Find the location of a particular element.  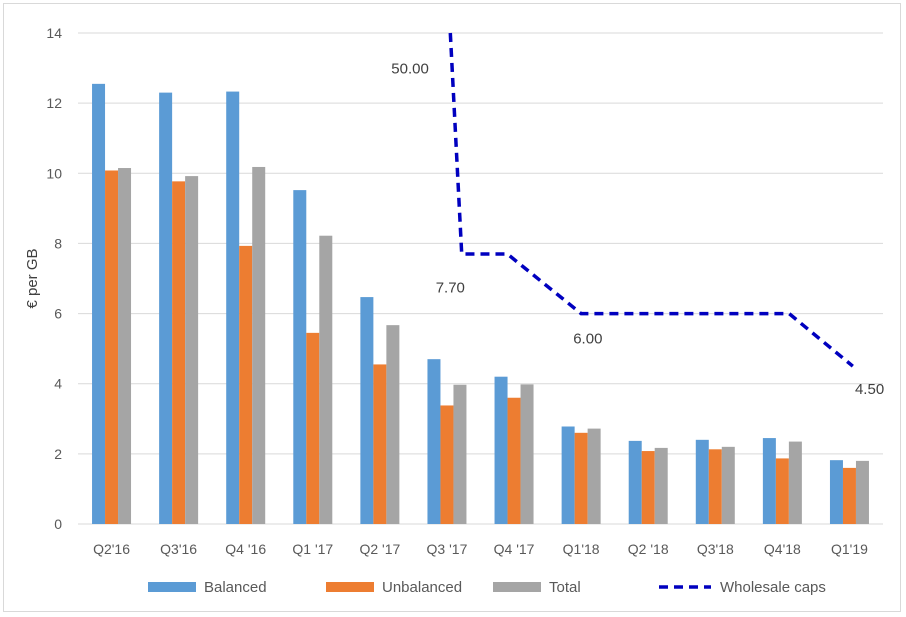

x-tick-label: Q3 '17 is located at coordinates (447, 549).